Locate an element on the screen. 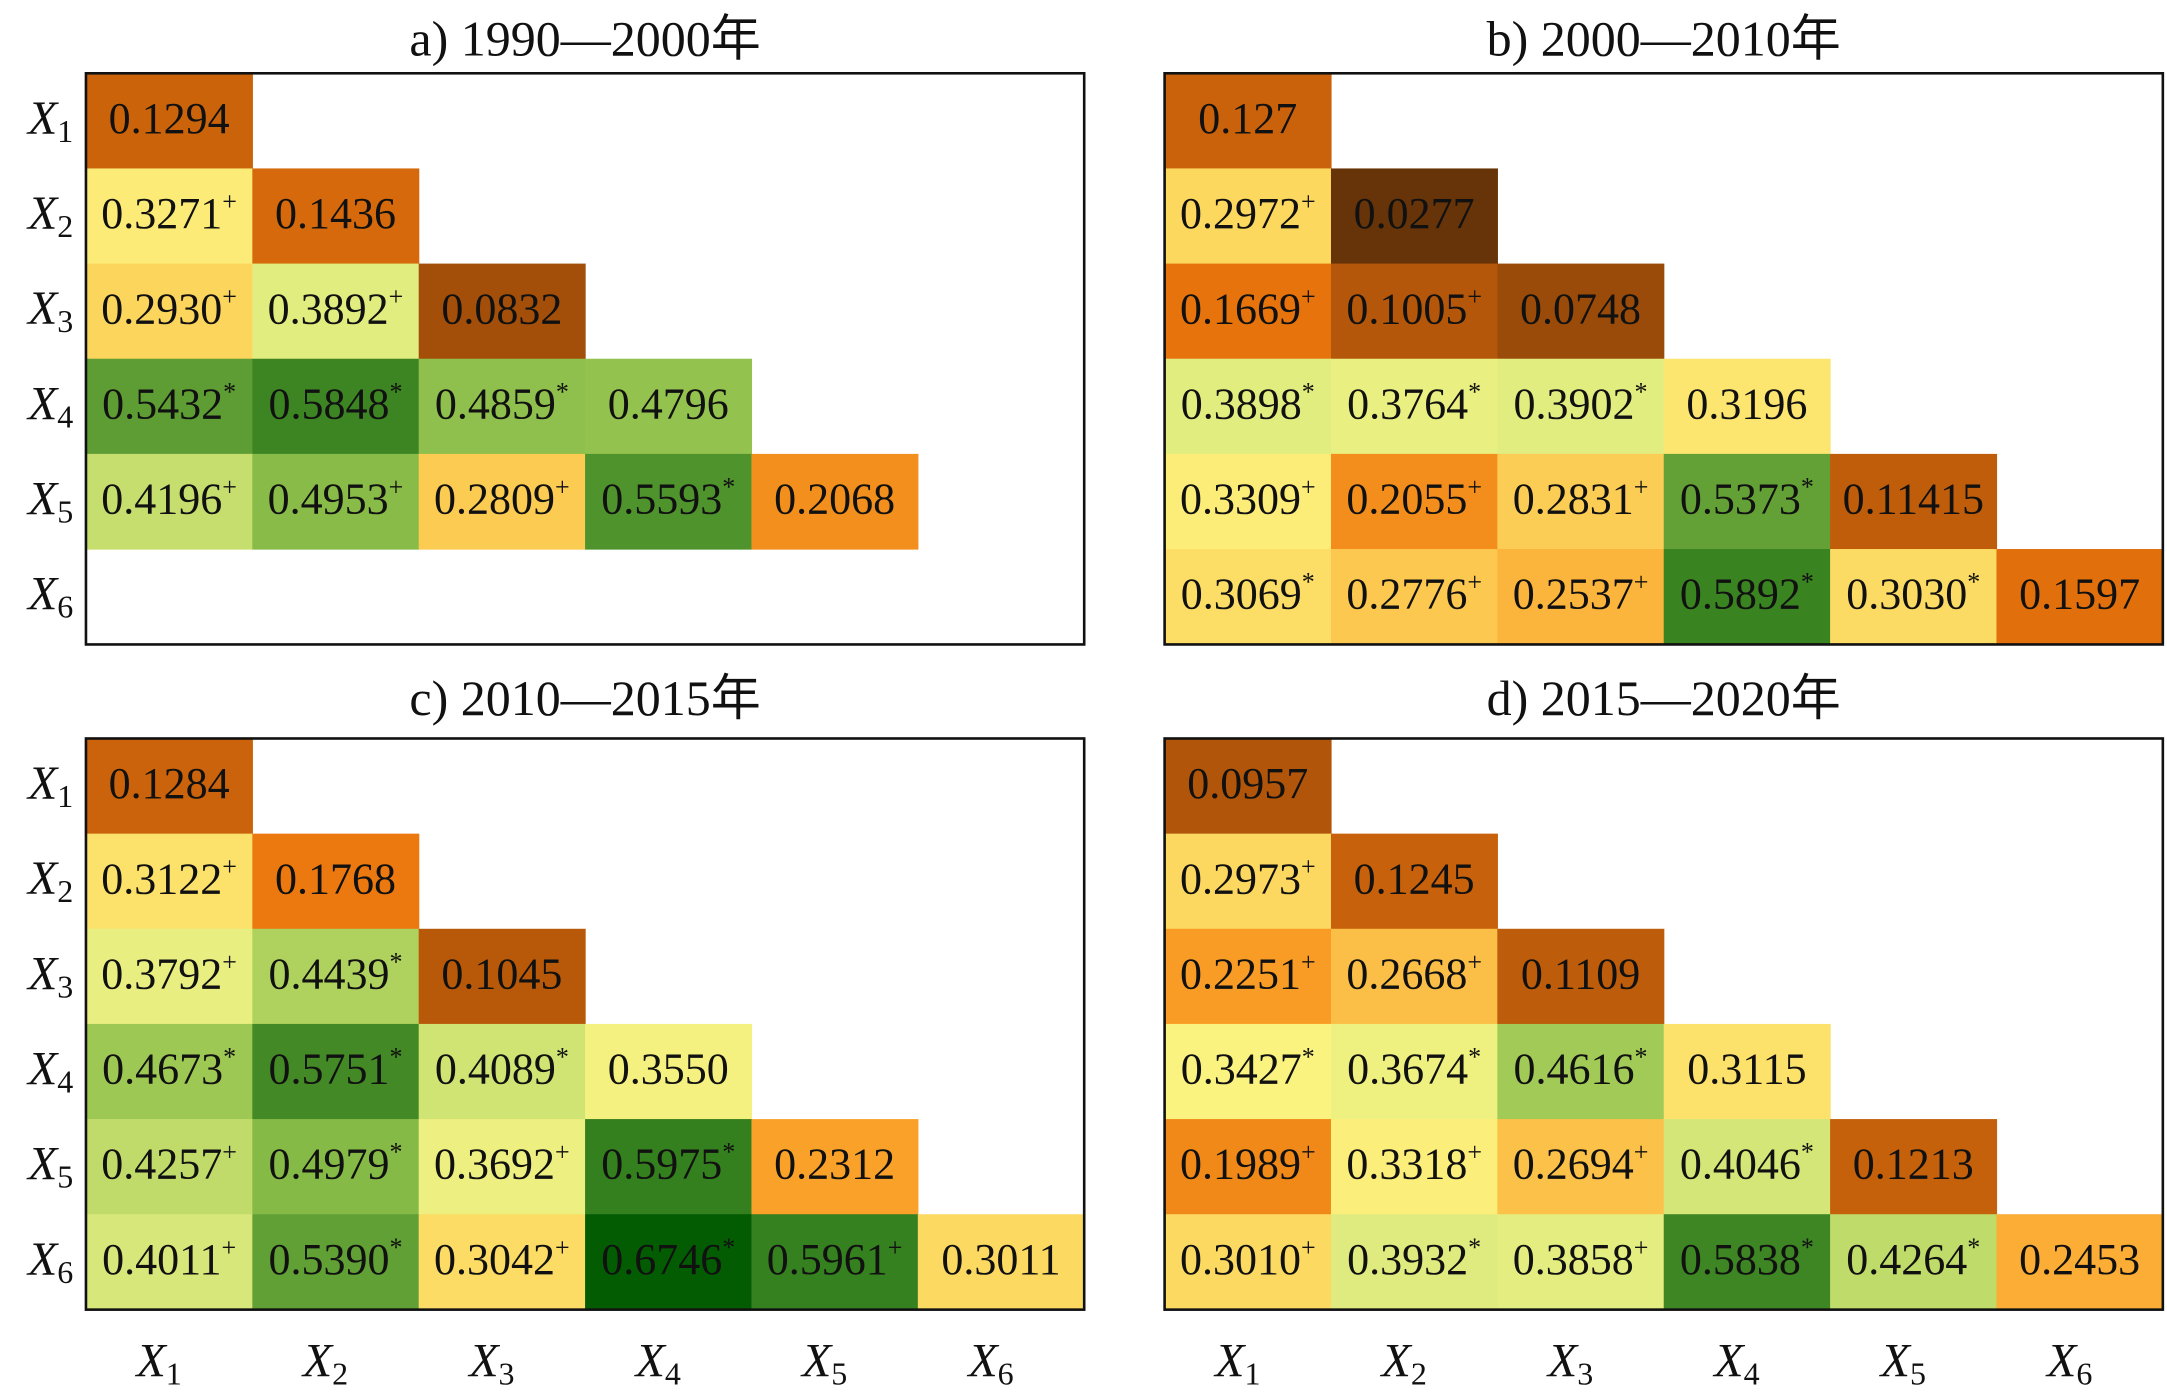 Image resolution: width=2167 pixels, height=1394 pixels. column-label: X3 is located at coordinates (490, 1363).